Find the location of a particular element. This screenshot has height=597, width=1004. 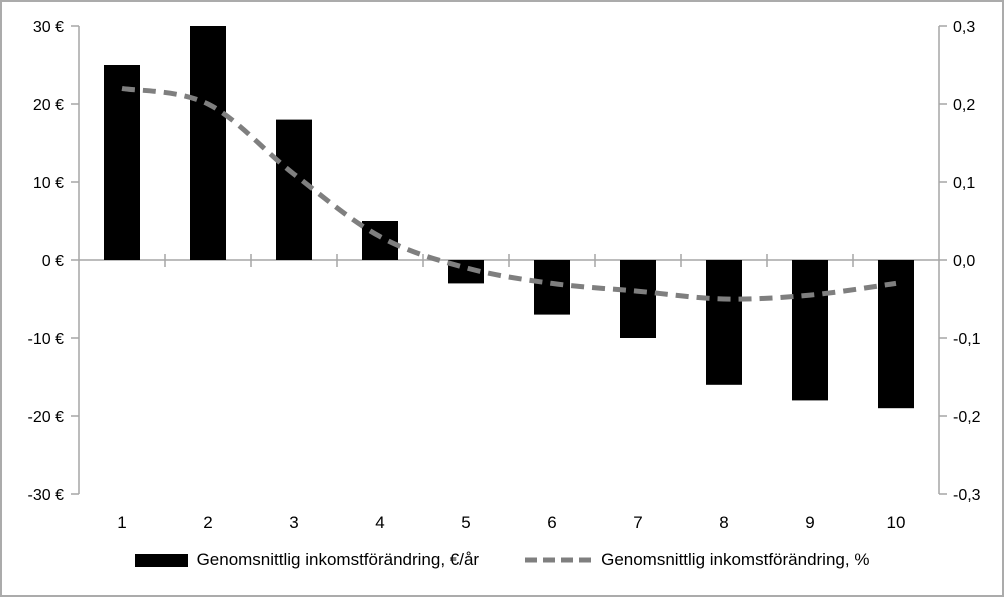

right-axis-tick-label: 0,0 is located at coordinates (964, 261).